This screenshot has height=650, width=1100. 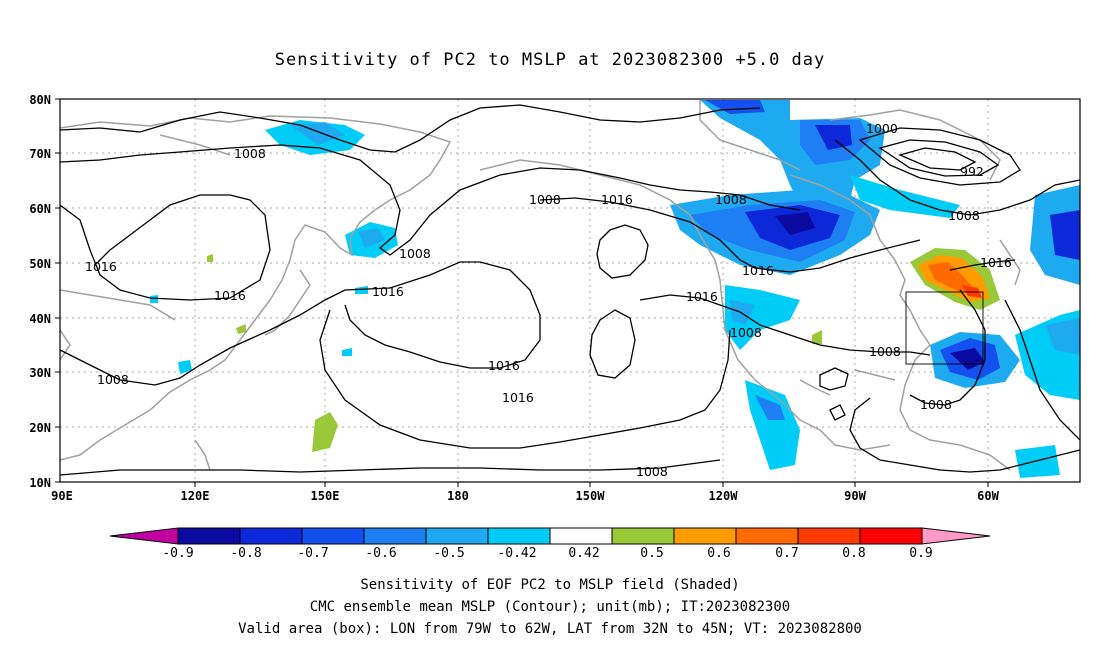 What do you see at coordinates (724, 496) in the screenshot?
I see `lon-tick-label: 120W` at bounding box center [724, 496].